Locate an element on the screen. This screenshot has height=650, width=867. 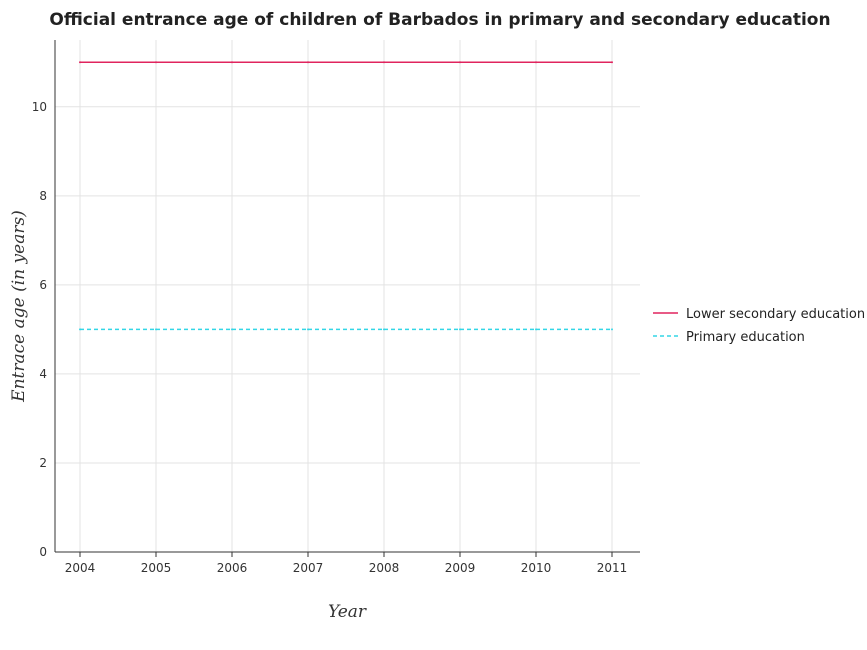
y-axis-label: Entrace age (in years) is located at coordinates (19, 306).